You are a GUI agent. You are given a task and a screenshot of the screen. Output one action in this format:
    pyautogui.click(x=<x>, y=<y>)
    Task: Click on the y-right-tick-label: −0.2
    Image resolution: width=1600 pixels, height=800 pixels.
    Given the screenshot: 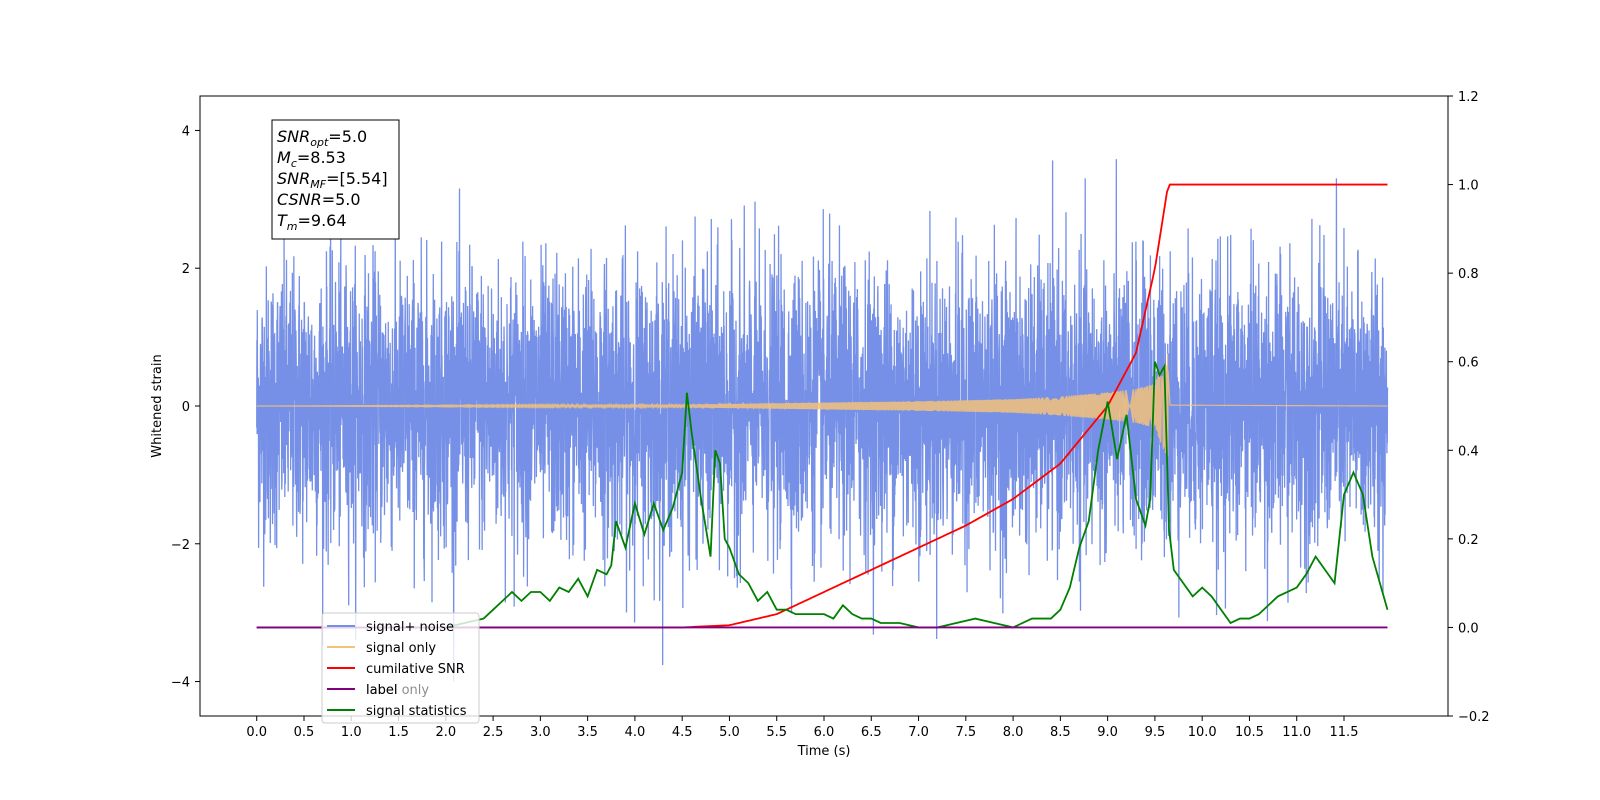 What is the action you would take?
    pyautogui.click(x=1474, y=717)
    